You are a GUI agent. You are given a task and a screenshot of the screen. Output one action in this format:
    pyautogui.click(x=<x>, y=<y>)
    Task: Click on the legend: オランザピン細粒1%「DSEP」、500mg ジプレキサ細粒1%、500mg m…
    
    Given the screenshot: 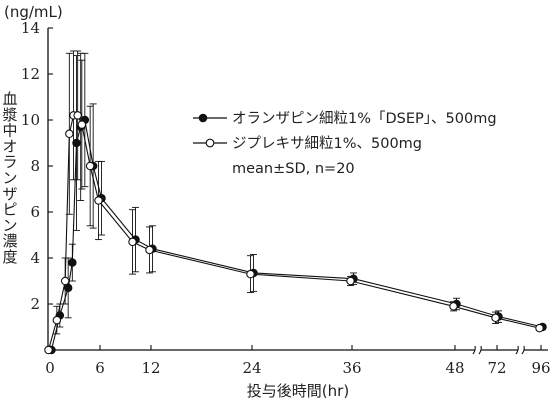 What is the action you would take?
    pyautogui.click(x=345, y=143)
    